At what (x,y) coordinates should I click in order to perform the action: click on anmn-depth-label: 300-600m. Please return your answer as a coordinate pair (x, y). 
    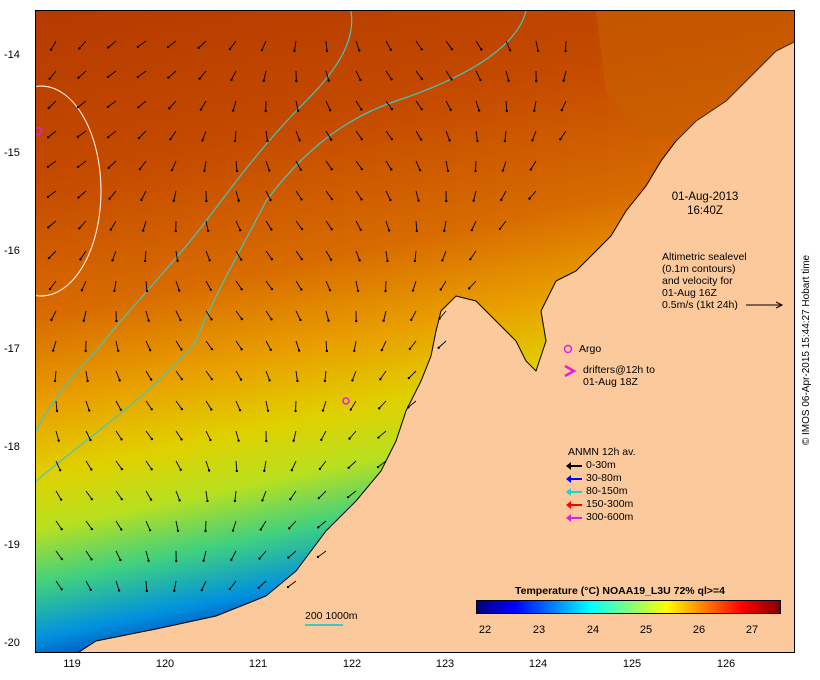
    Looking at the image, I should click on (610, 517).